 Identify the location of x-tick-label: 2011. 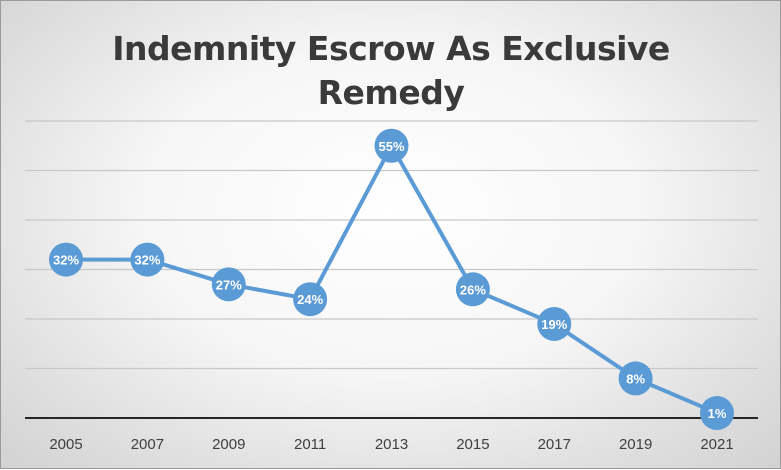
(310, 444).